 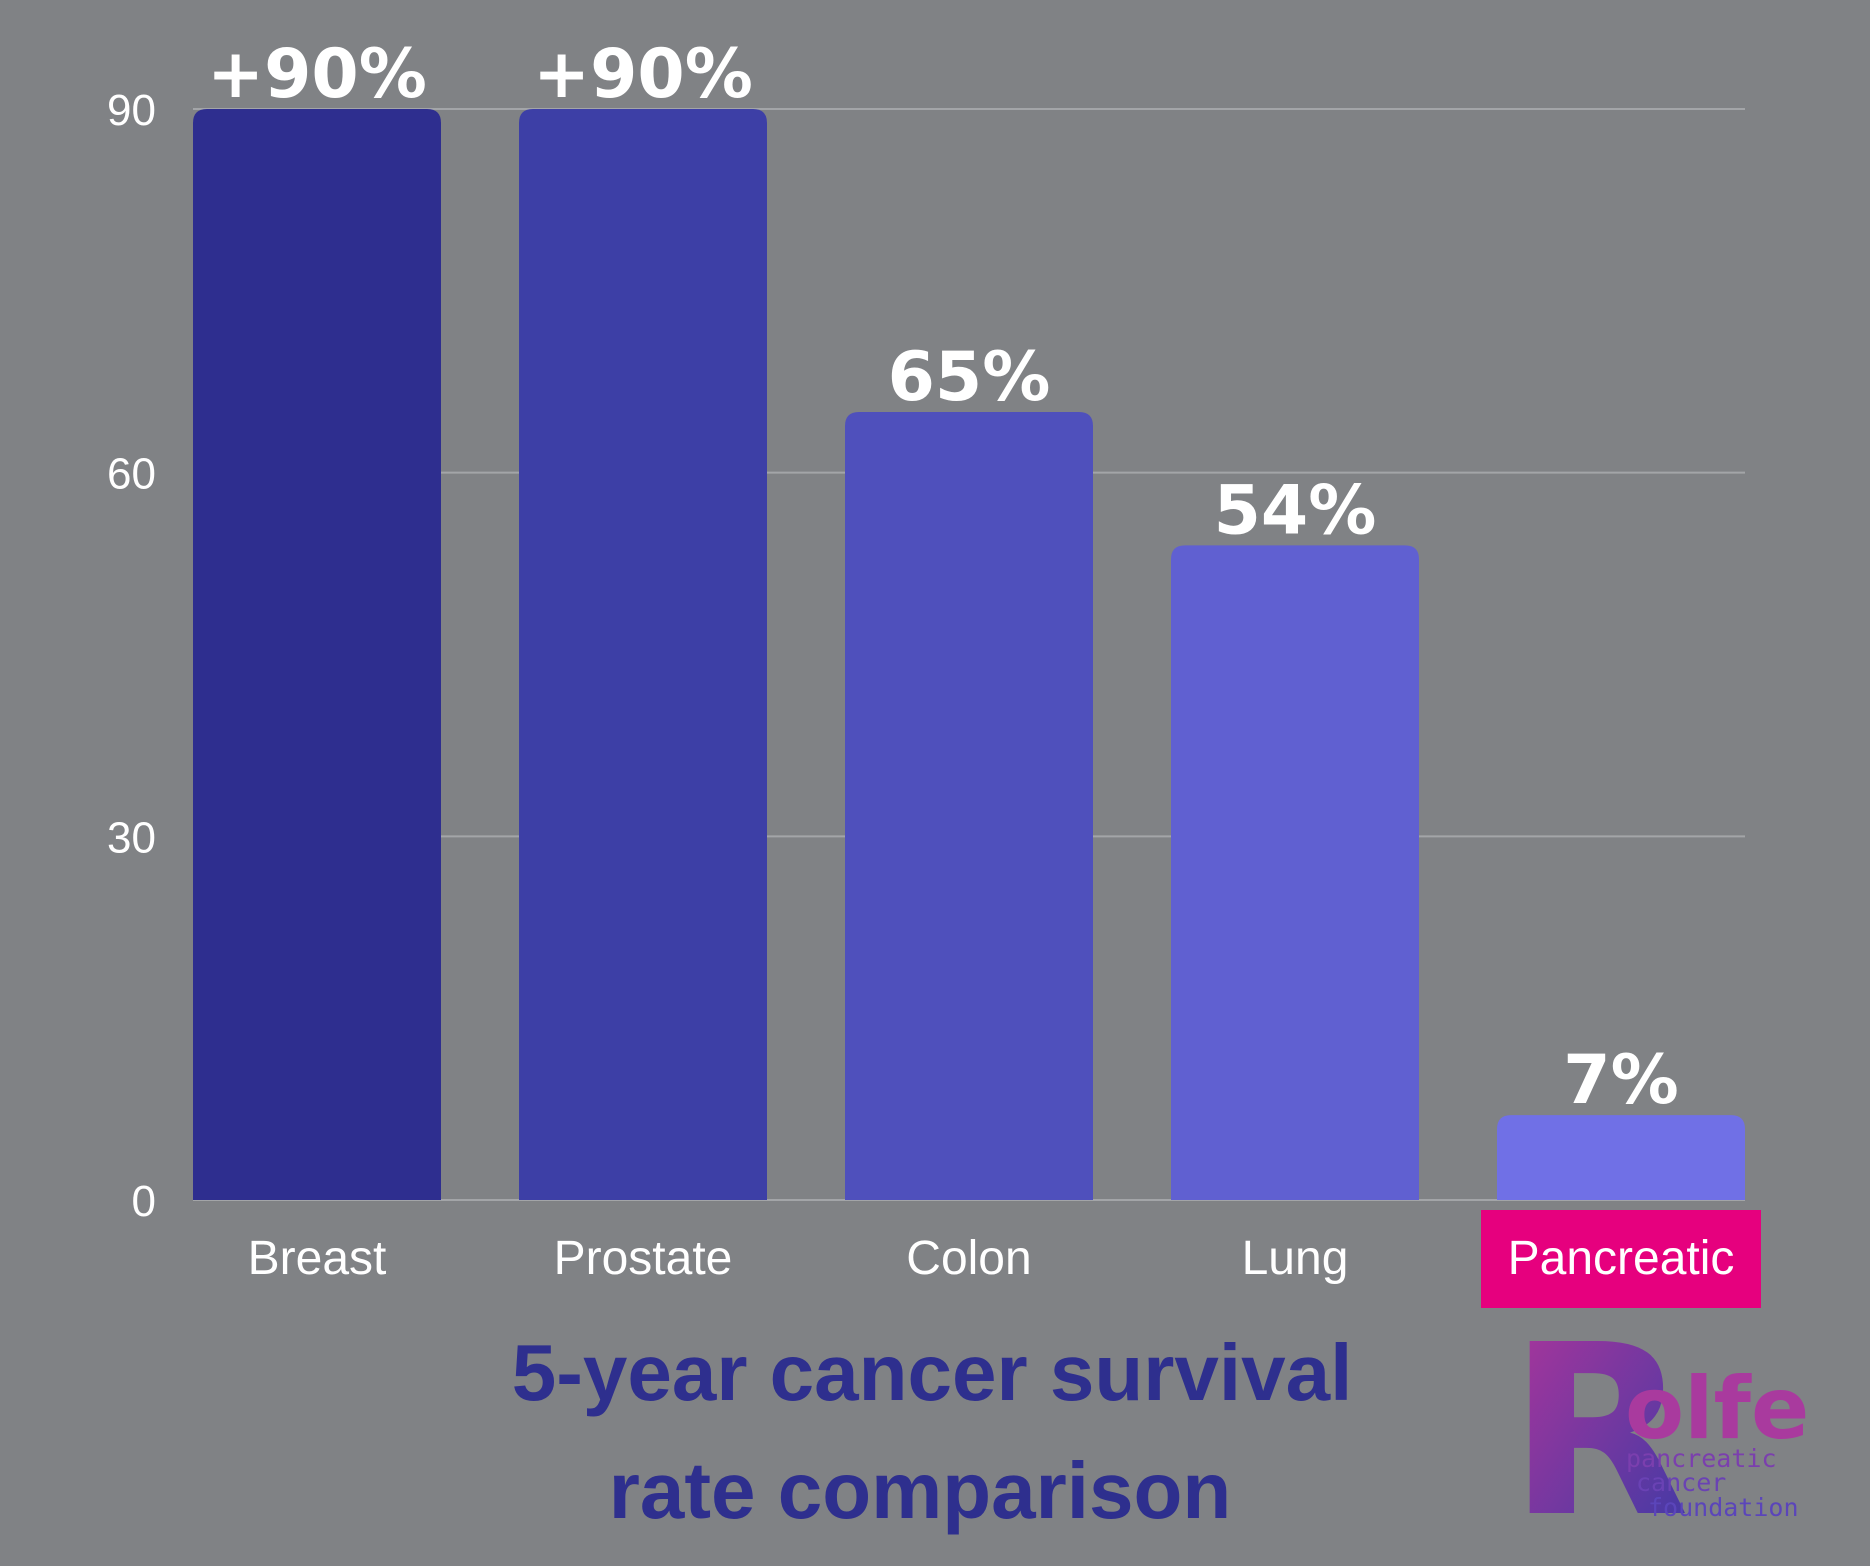 What do you see at coordinates (317, 74) in the screenshot?
I see `data-label-breast: +90%` at bounding box center [317, 74].